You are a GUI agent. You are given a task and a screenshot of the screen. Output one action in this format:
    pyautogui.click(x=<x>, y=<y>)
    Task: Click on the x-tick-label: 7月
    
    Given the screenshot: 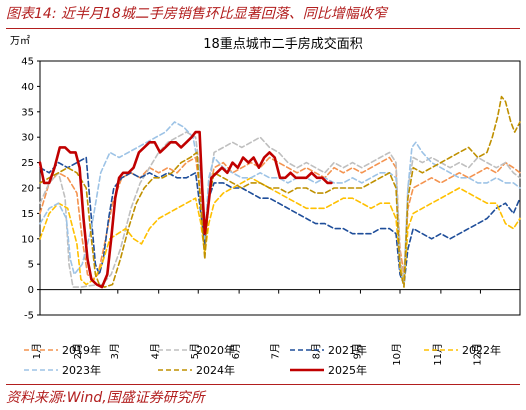 What is the action you would take?
    pyautogui.click(x=276, y=351)
    